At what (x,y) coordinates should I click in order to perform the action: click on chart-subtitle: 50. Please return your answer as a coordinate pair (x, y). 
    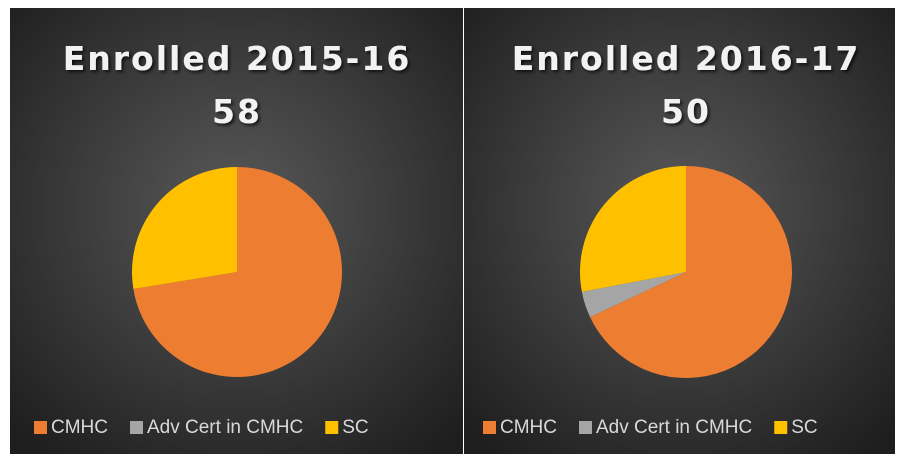
    Looking at the image, I should click on (686, 111).